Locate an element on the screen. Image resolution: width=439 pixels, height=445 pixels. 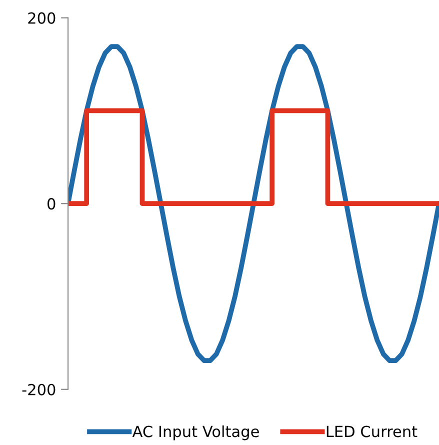
y-tick-label: 200 is located at coordinates (42, 18).